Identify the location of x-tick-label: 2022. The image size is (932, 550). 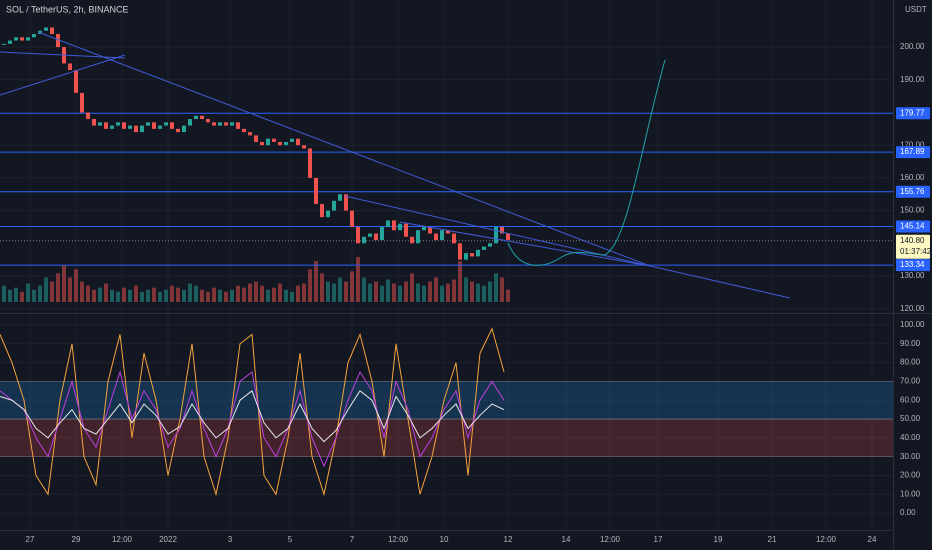
(168, 539).